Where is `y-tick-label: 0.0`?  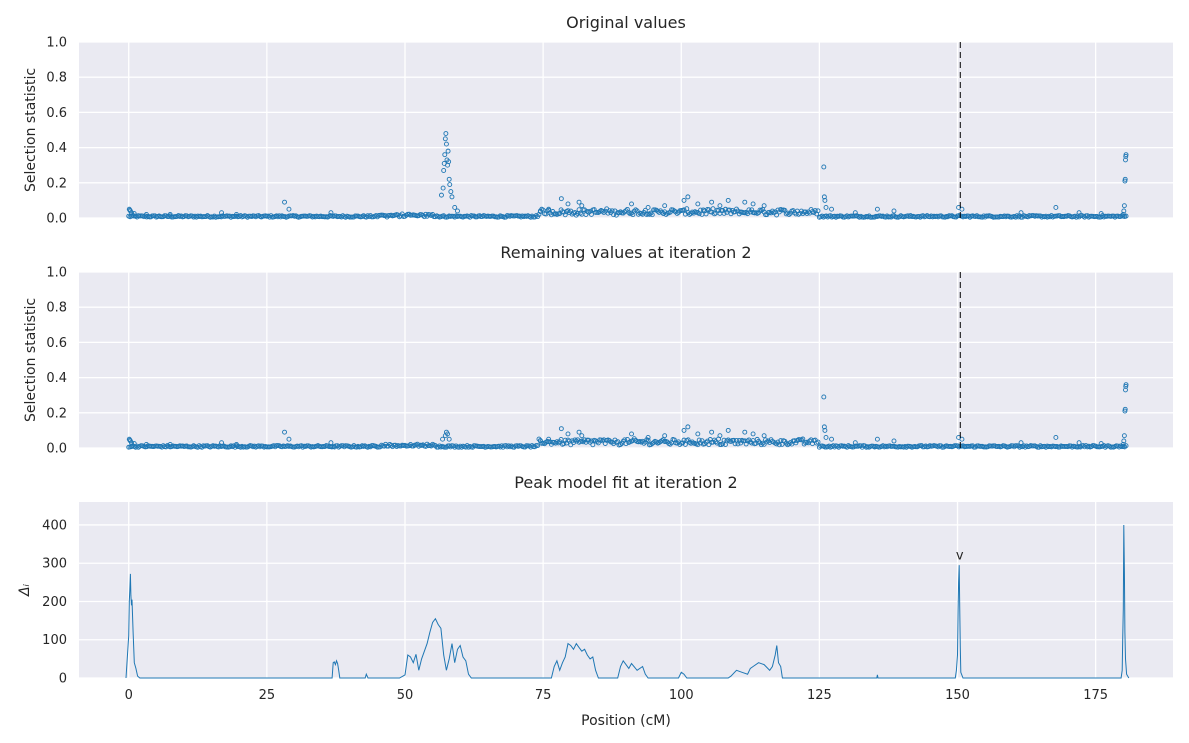 y-tick-label: 0.0 is located at coordinates (56, 449).